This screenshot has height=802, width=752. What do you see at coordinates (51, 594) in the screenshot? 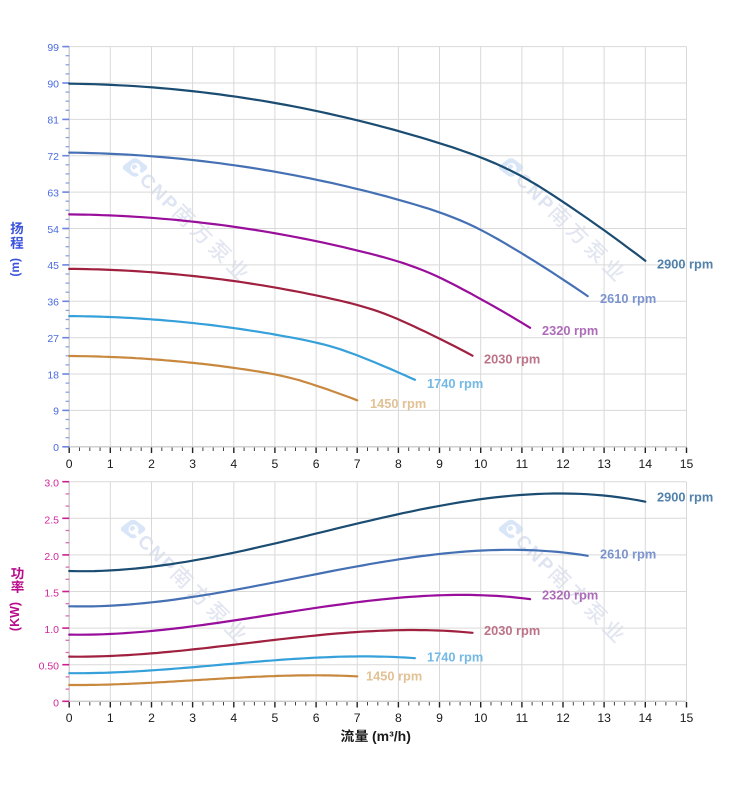
I see `svg-text: 1.5` at bounding box center [51, 594].